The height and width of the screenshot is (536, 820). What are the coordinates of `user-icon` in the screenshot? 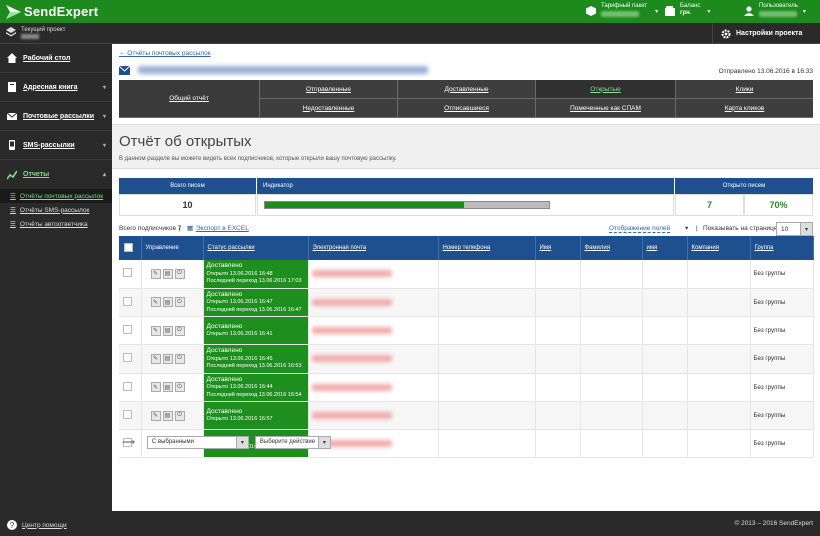 It's located at (749, 11).